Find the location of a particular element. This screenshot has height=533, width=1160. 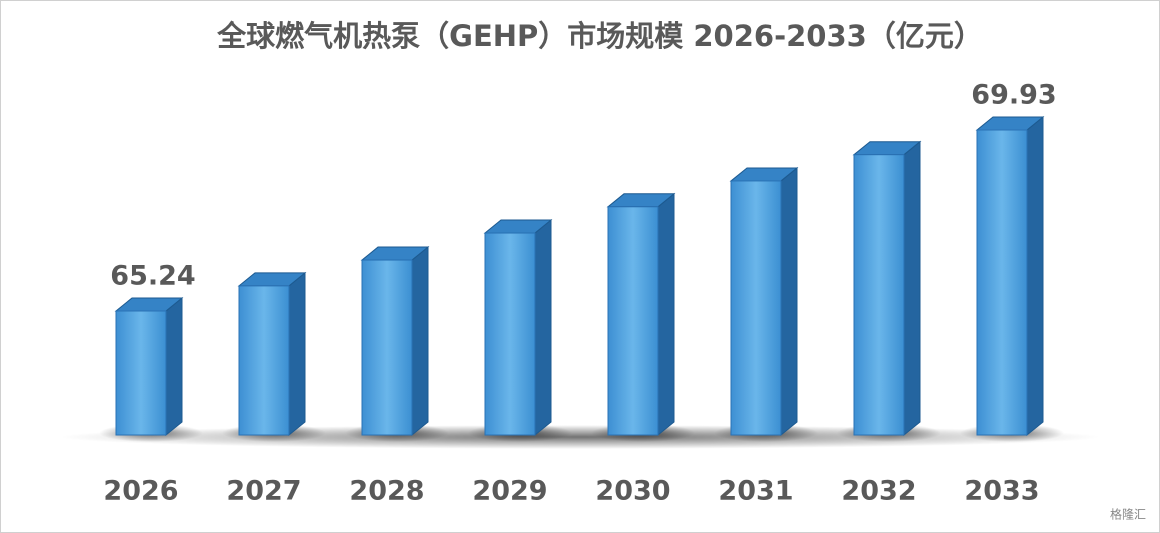

x-tick-label: 2027 is located at coordinates (263, 491).